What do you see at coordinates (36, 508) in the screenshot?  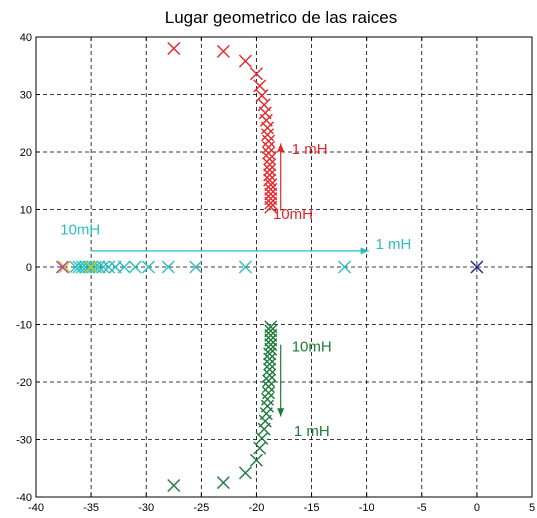 I see `x-tick-label: -40` at bounding box center [36, 508].